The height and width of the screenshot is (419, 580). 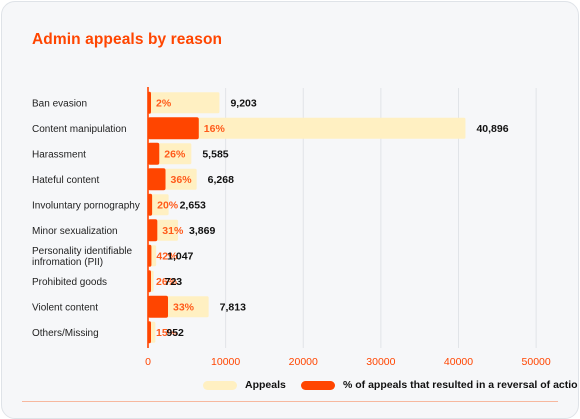 I want to click on category-label: Violent content, so click(x=65, y=307).